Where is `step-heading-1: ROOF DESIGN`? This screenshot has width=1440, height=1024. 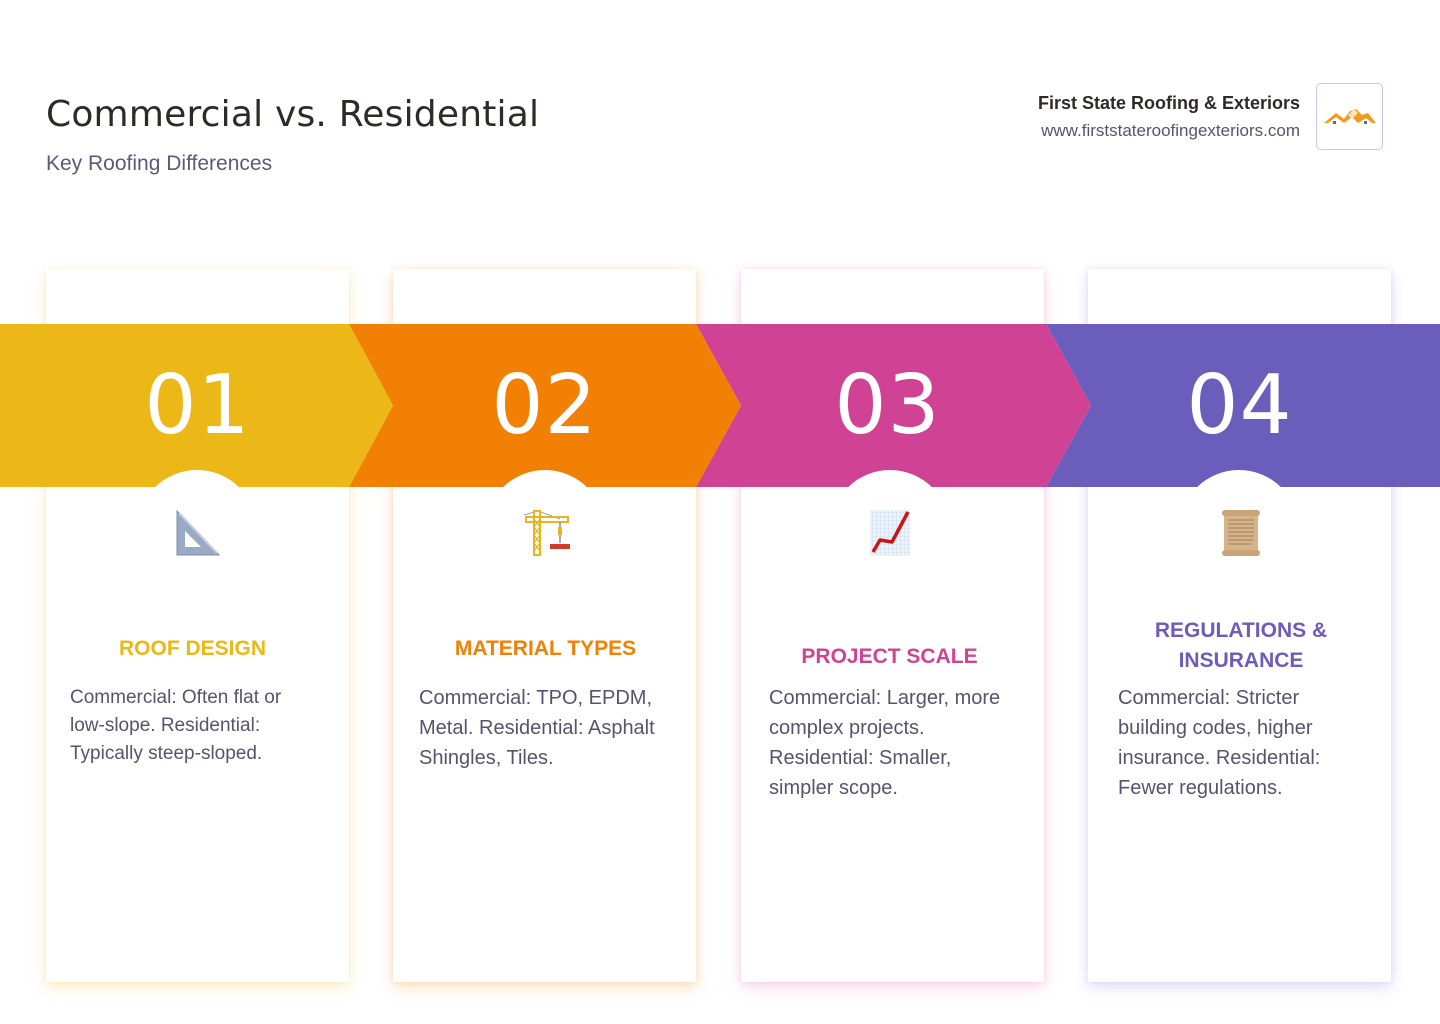 step-heading-1: ROOF DESIGN is located at coordinates (192, 648).